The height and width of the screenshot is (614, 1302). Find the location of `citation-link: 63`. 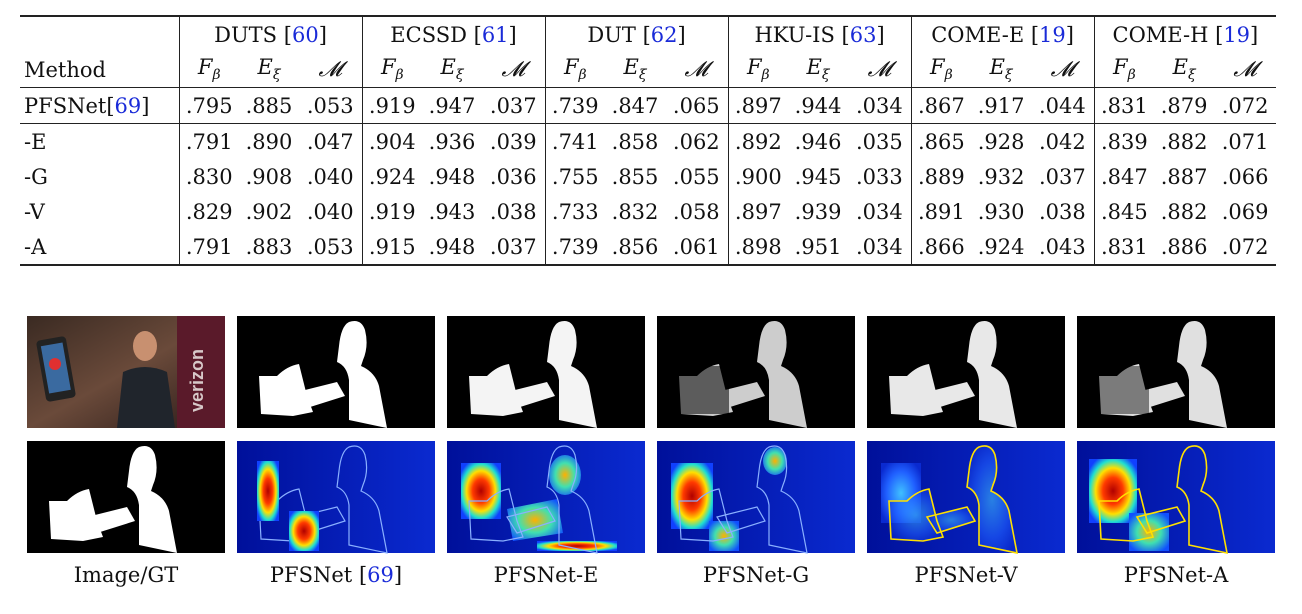

citation-link: 63 is located at coordinates (863, 34).